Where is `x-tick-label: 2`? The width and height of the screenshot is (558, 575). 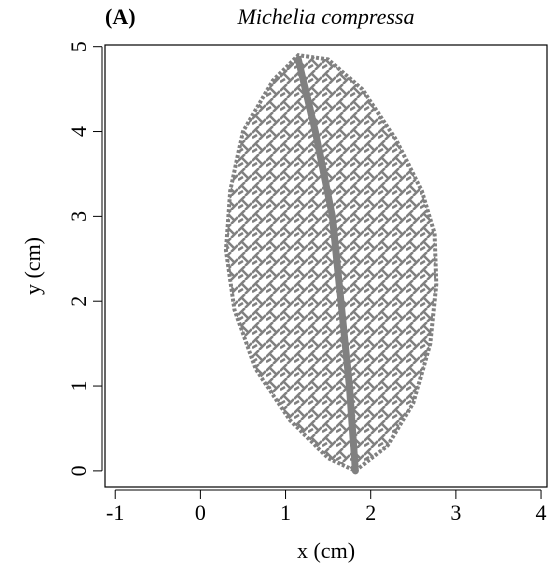
x-tick-label: 2 is located at coordinates (370, 512).